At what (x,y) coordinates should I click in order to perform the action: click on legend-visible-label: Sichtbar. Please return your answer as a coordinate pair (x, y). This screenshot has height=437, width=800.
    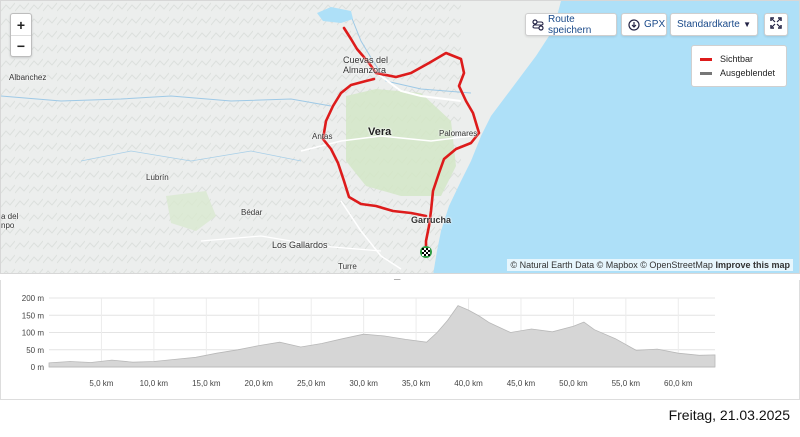
    Looking at the image, I should click on (737, 59).